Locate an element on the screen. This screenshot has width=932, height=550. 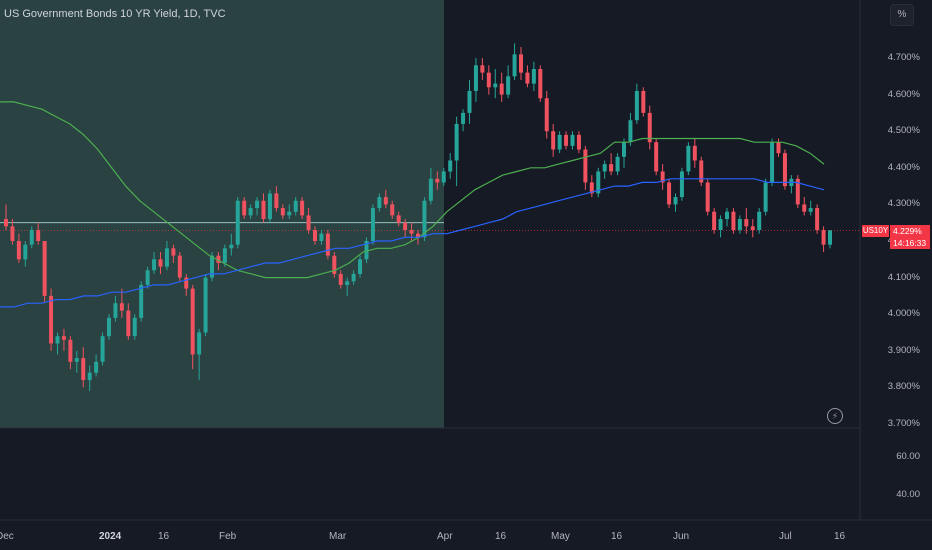
x-tick-label: Apr is located at coordinates (445, 536).